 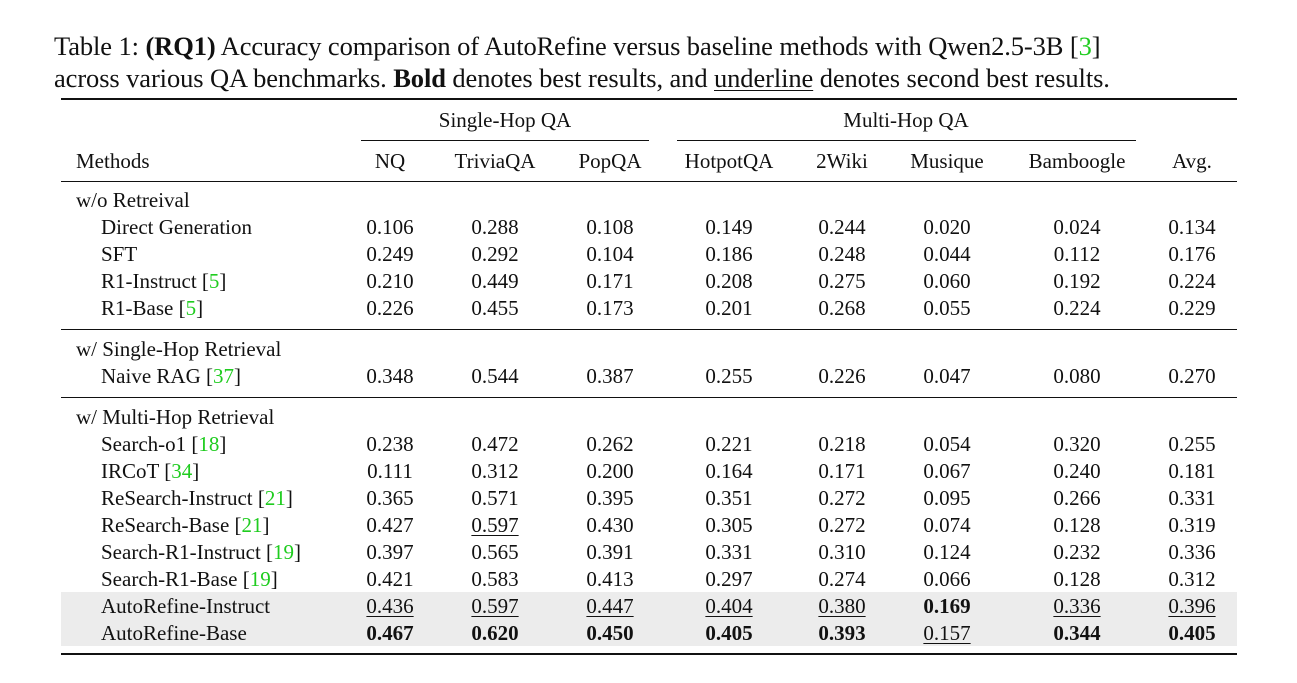 I want to click on table-cell: 0.387, so click(x=610, y=376).